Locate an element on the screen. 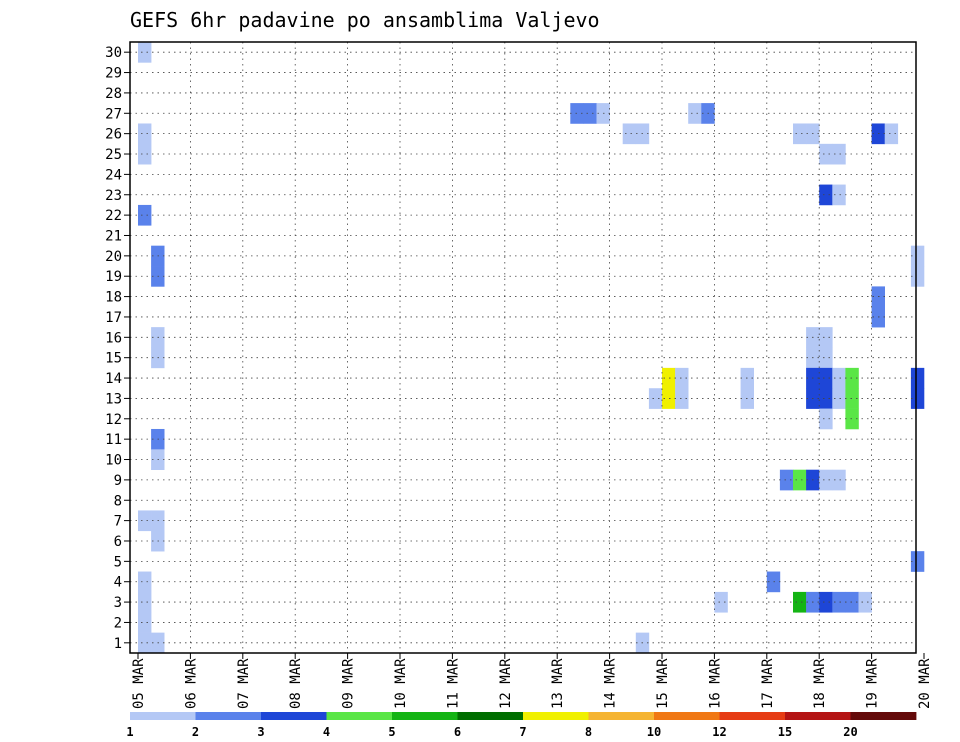 Image resolution: width=960 pixels, height=742 pixels. y-tick-label: 22 is located at coordinates (113, 216).